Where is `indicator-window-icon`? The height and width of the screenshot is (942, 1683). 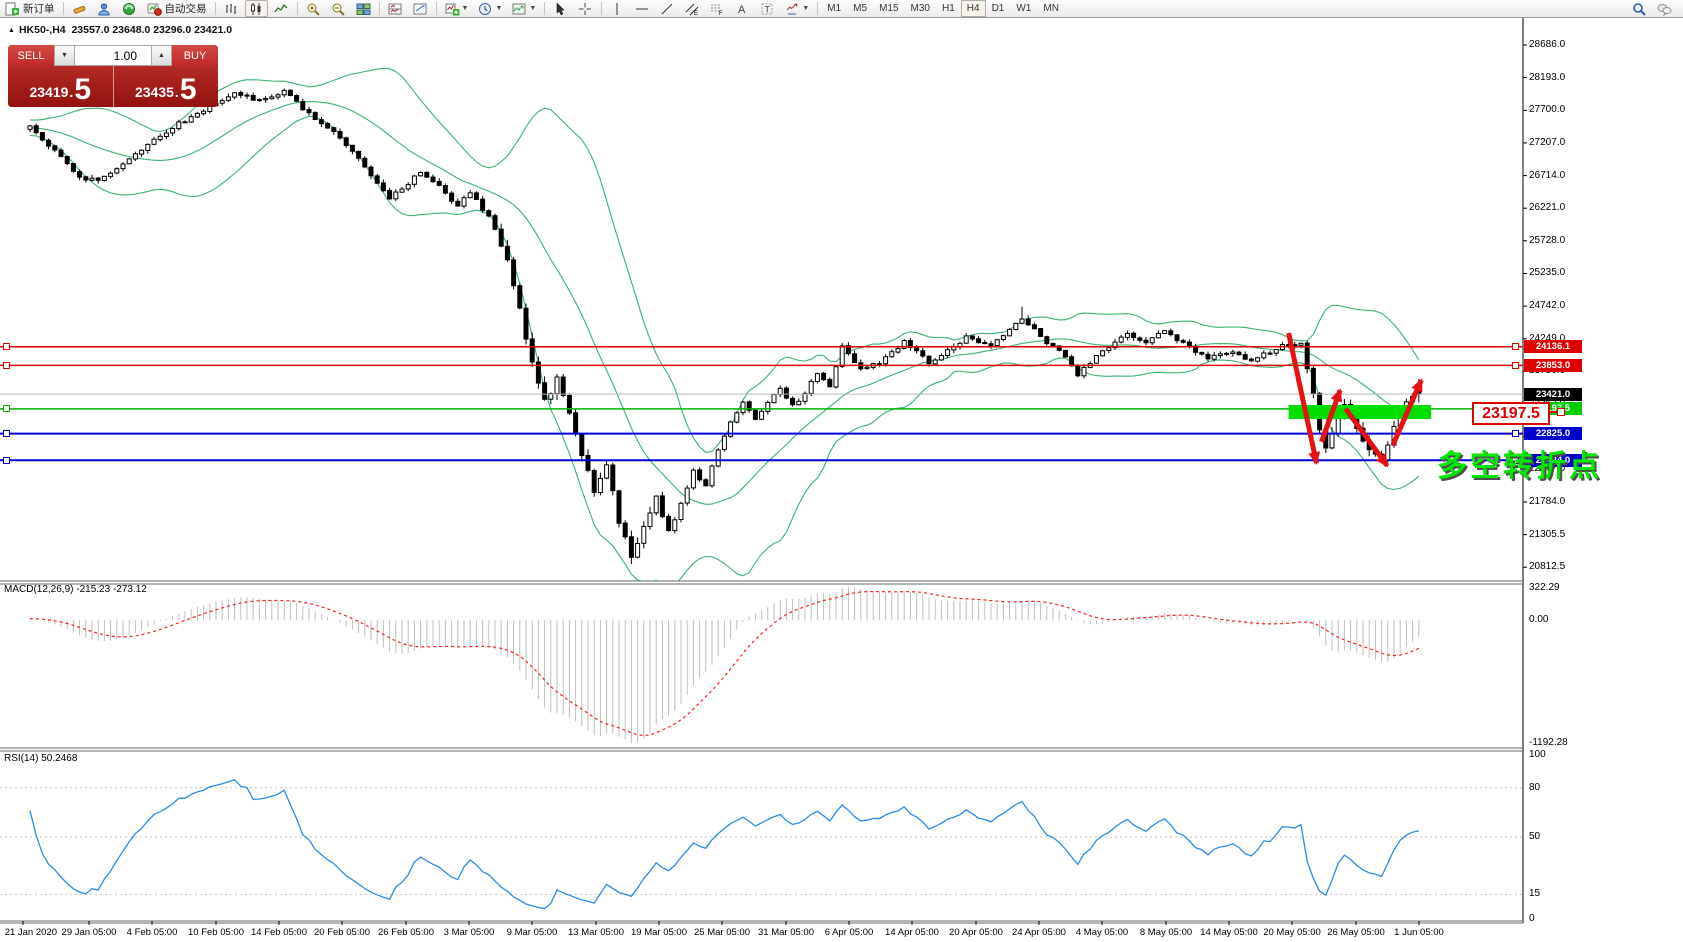
indicator-window-icon is located at coordinates (395, 9).